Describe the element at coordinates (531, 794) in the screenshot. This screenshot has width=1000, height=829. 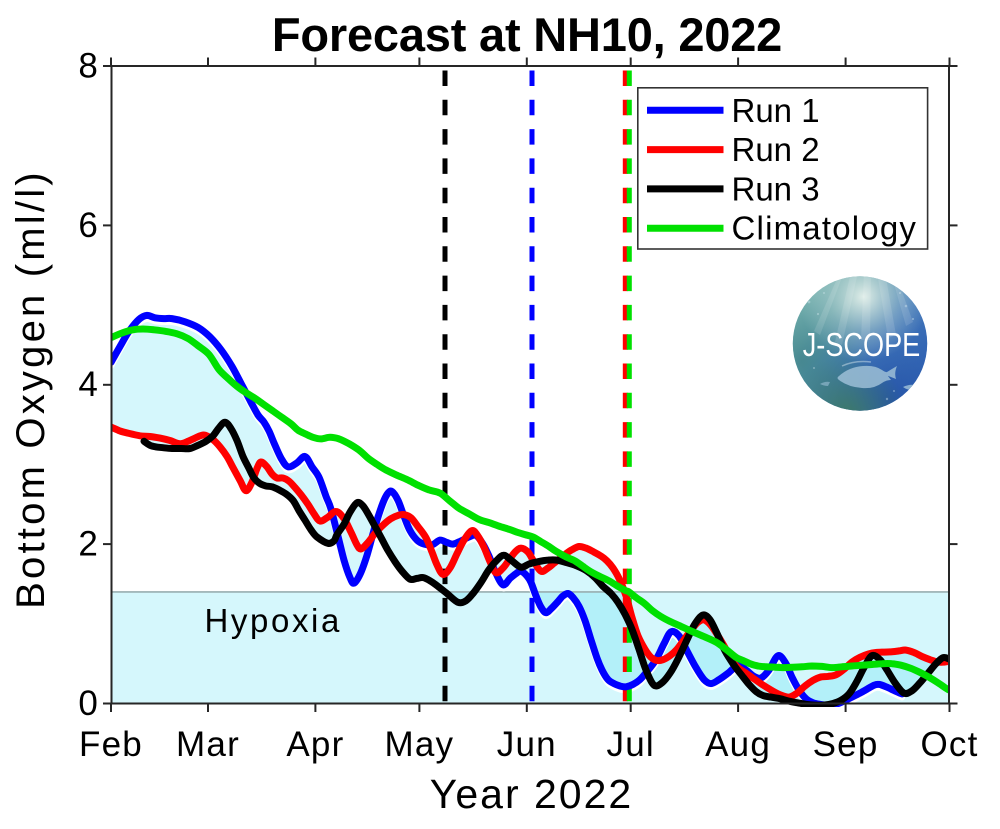
I see `svg-text: Year 2022` at that location.